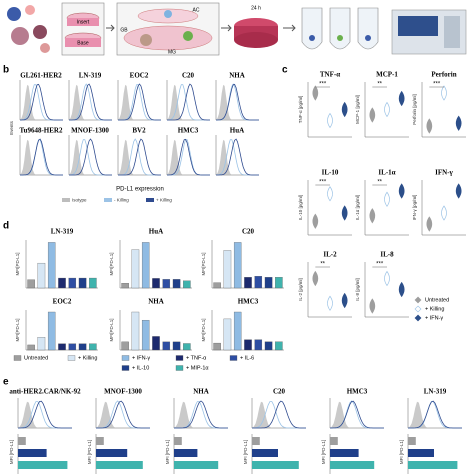 Image resolution: width=474 pixels, height=474 pixels. What do you see at coordinates (90, 131) in the screenshot?
I see `cell-line-title: MNOF-1300` at bounding box center [90, 131].